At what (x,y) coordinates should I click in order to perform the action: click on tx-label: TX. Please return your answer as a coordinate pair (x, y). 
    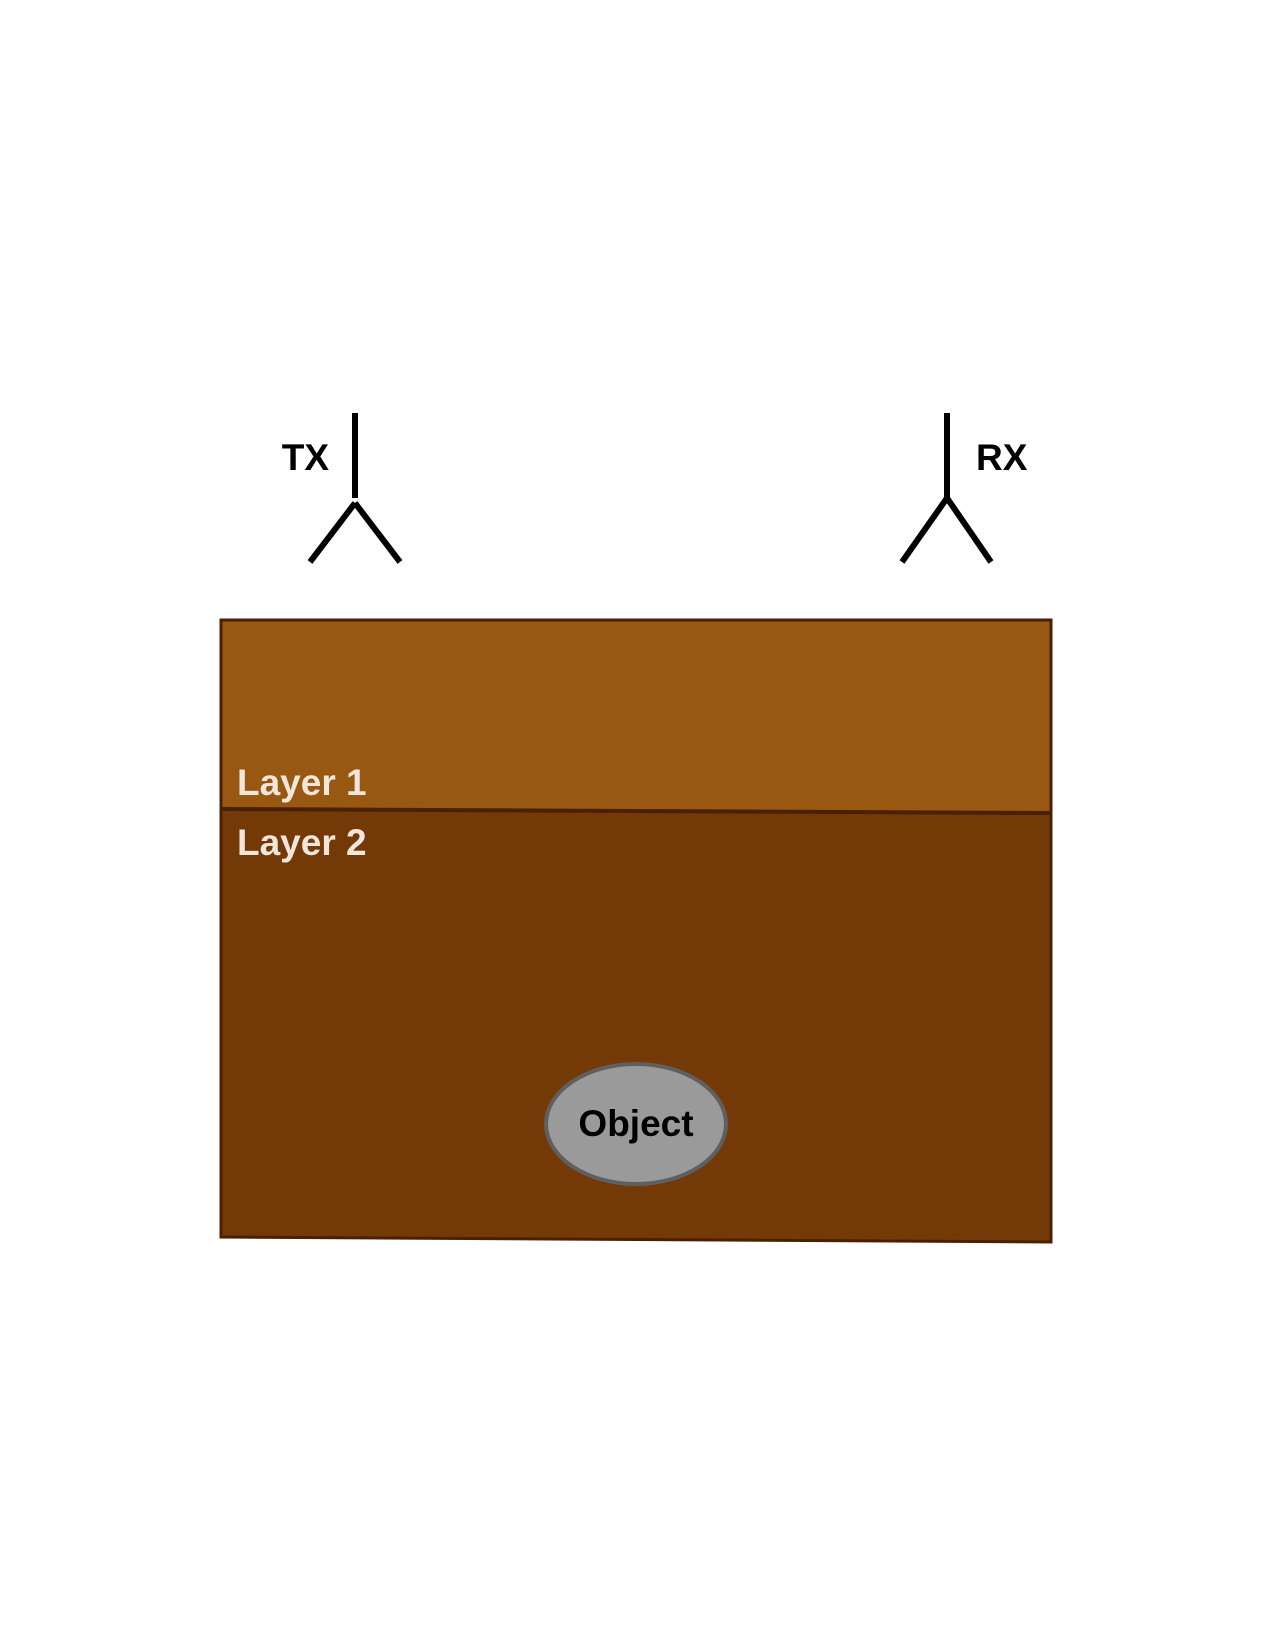
    Looking at the image, I should click on (306, 457).